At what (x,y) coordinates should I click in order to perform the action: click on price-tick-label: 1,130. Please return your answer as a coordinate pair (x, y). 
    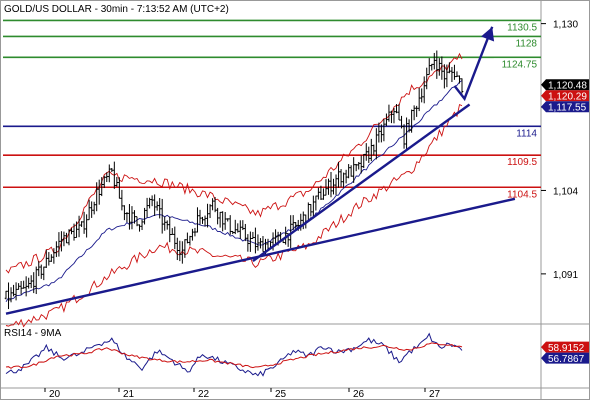
    Looking at the image, I should click on (565, 25).